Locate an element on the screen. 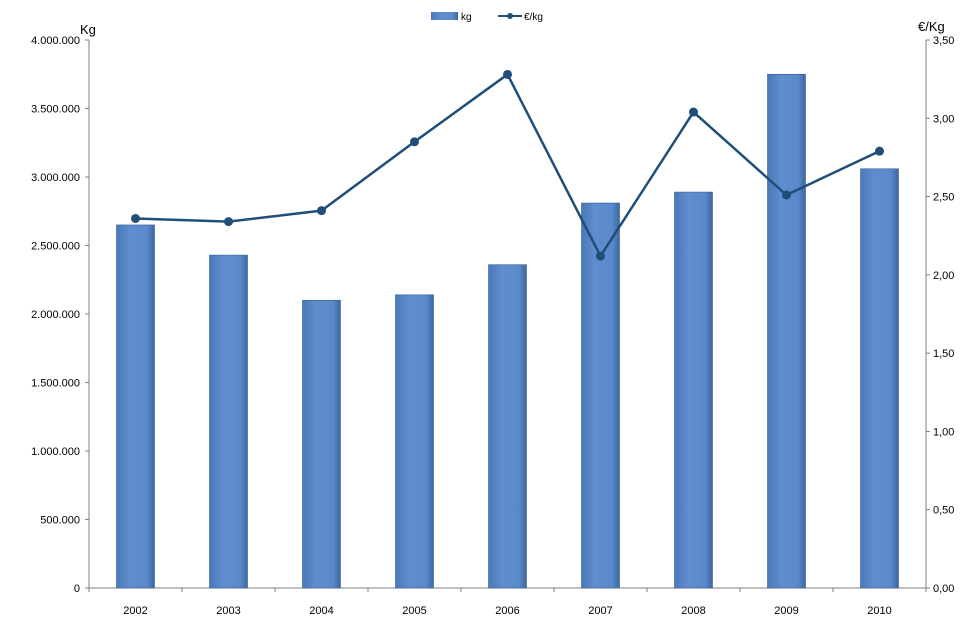 The image size is (978, 638). bar-2007 is located at coordinates (600, 395).